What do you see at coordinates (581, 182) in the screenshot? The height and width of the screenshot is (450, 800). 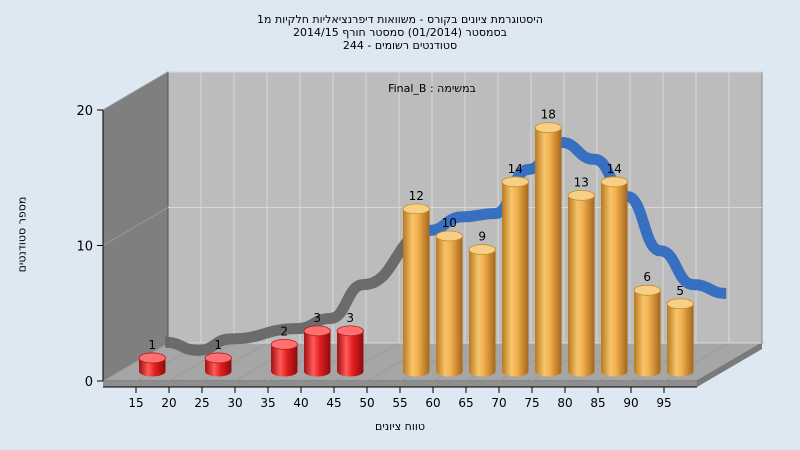 I see `bar-value-label: 13` at bounding box center [581, 182].